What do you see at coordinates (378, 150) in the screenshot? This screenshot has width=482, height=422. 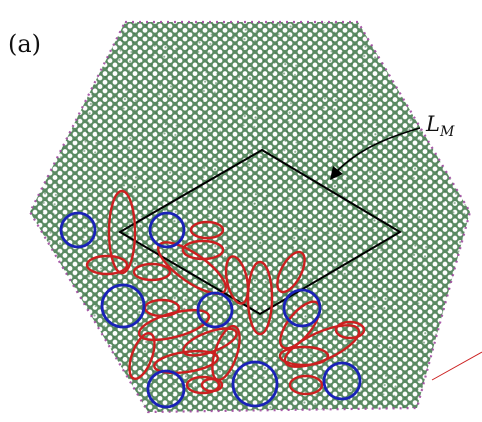 I see `supercell-arrow` at bounding box center [378, 150].